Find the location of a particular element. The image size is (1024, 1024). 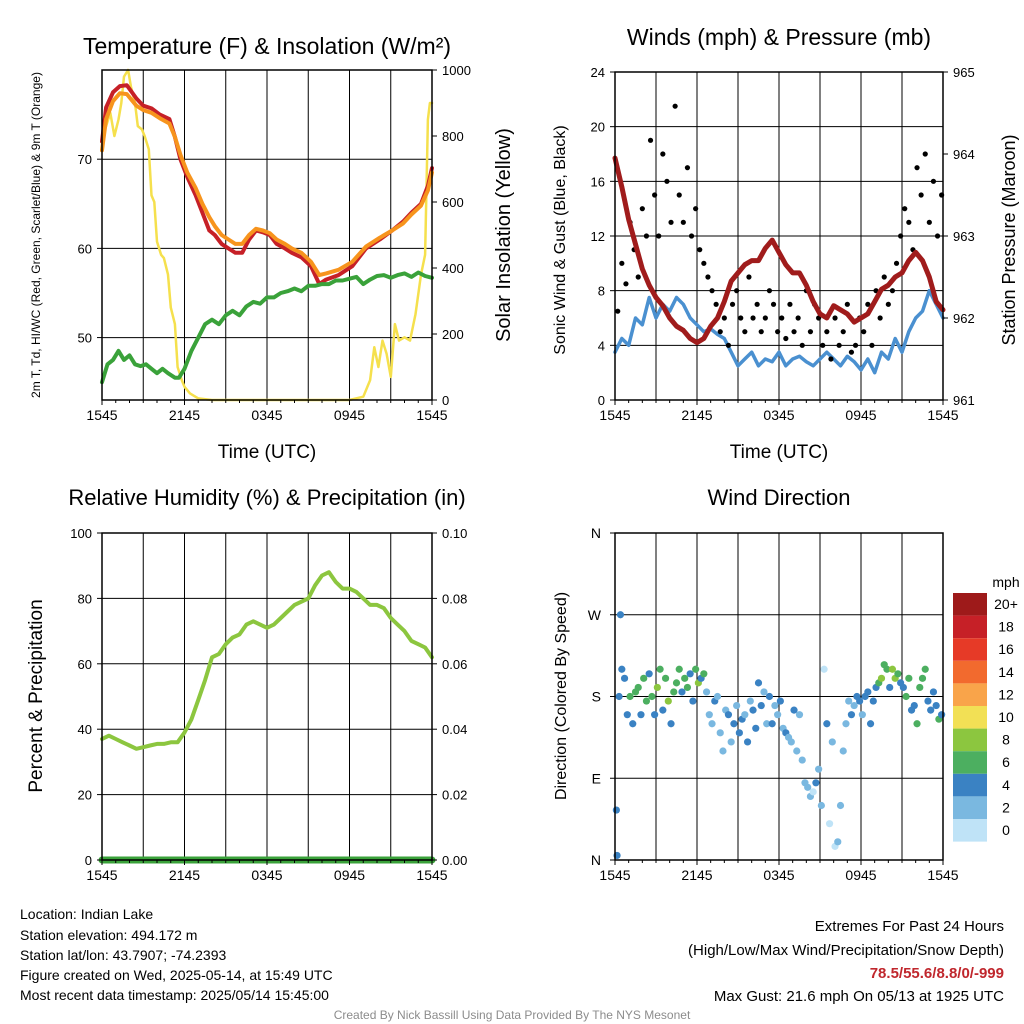

y-right-tick-label: 400 is located at coordinates (453, 268).